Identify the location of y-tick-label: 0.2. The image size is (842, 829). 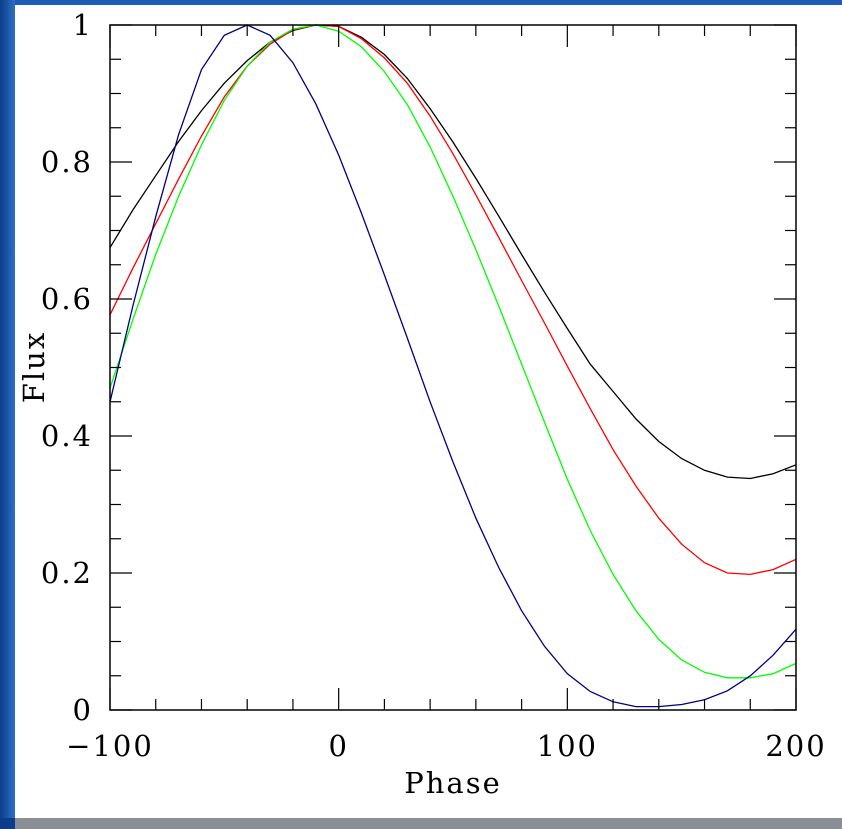
(67, 573).